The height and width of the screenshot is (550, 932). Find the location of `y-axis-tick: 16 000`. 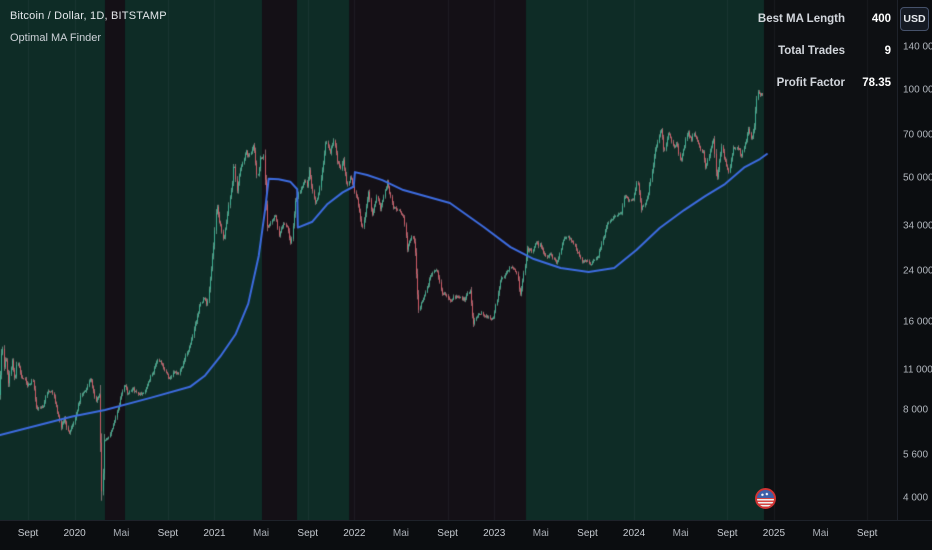

y-axis-tick: 16 000 is located at coordinates (917, 322).